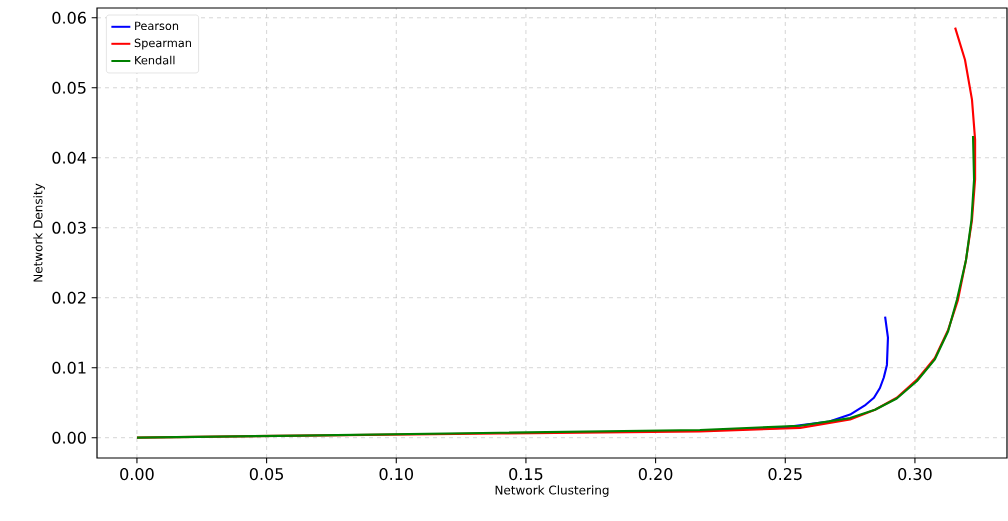 The height and width of the screenshot is (521, 1008). What do you see at coordinates (137, 474) in the screenshot?
I see `x-tick-label: 0.00` at bounding box center [137, 474].